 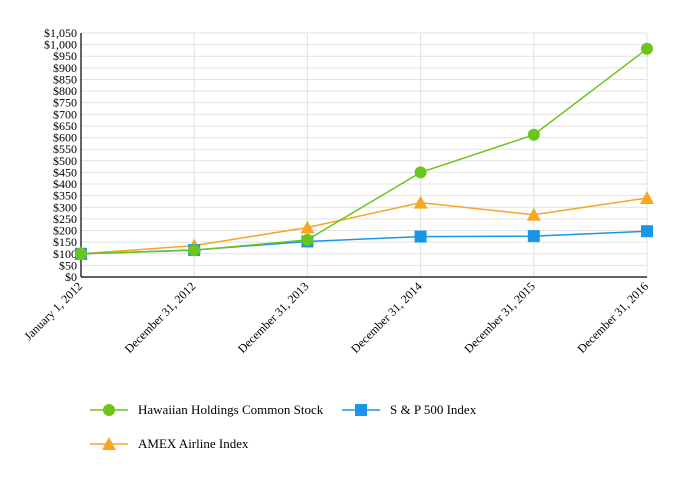 What do you see at coordinates (65, 68) in the screenshot?
I see `y-tick-label: $900` at bounding box center [65, 68].